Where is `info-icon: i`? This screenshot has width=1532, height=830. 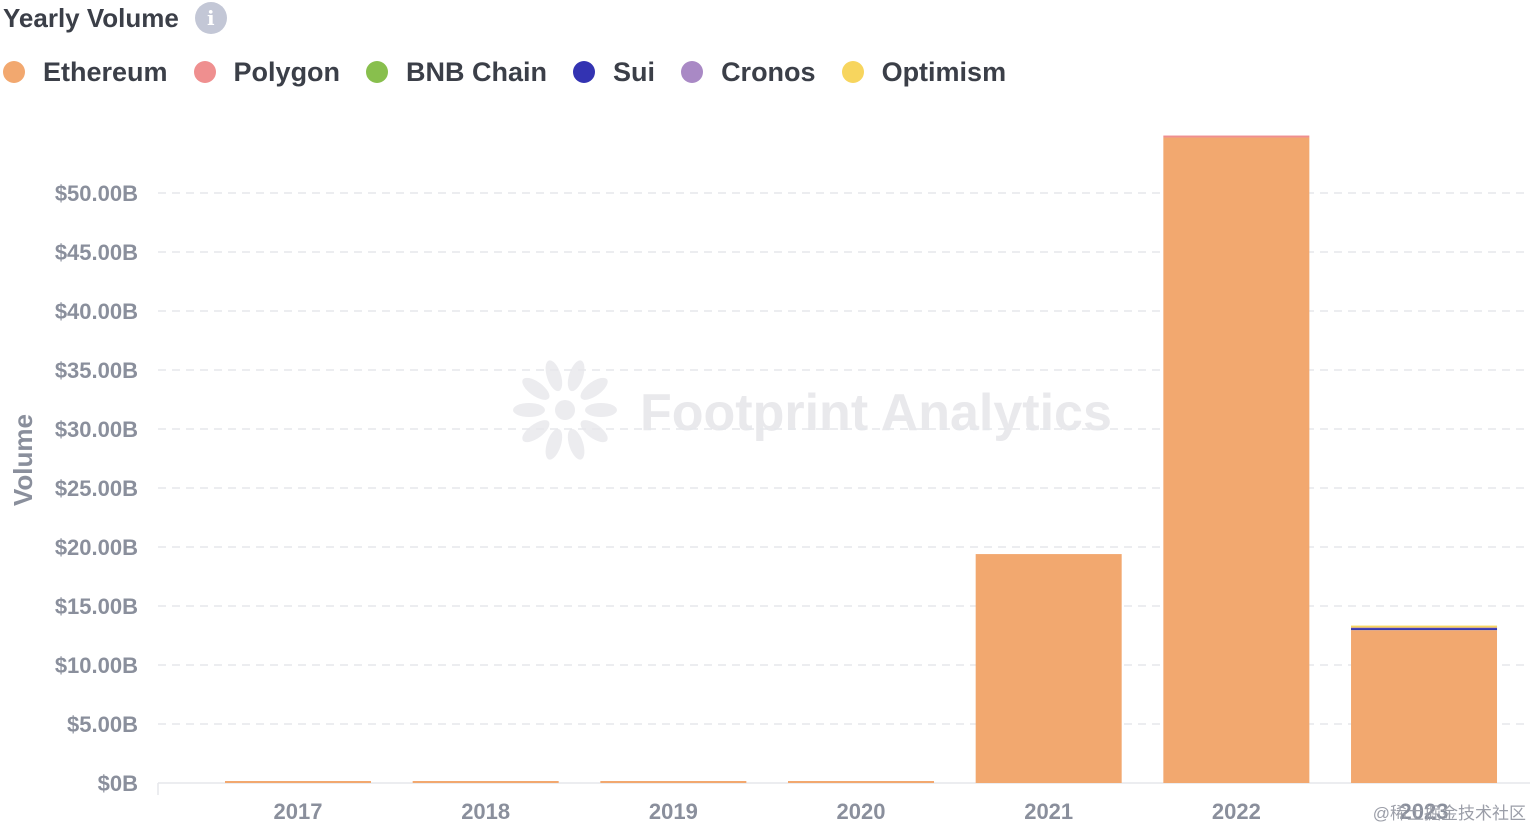
info-icon: i is located at coordinates (210, 18).